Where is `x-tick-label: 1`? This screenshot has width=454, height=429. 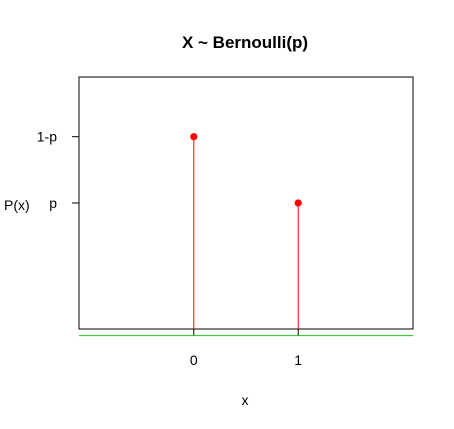
x-tick-label: 1 is located at coordinates (298, 360).